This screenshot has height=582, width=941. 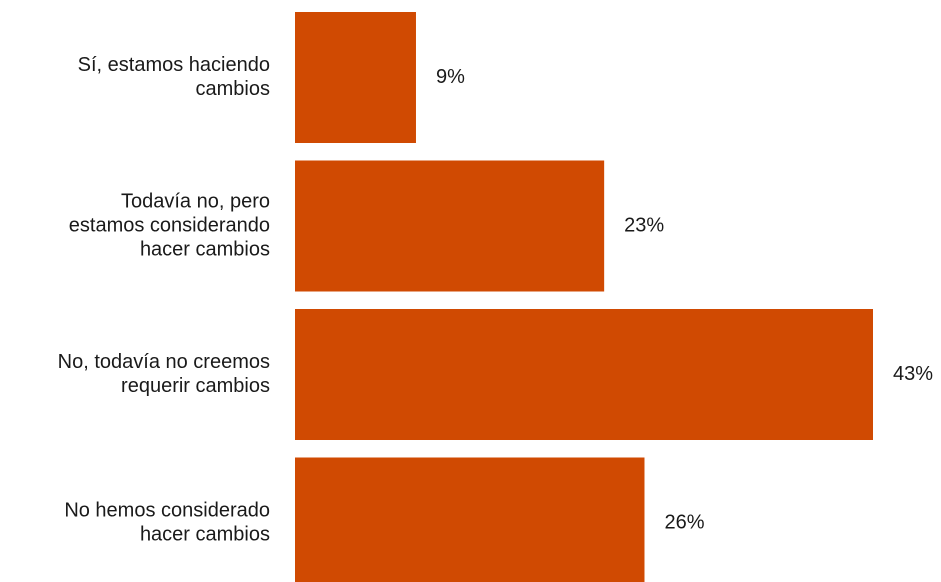 What do you see at coordinates (174, 65) in the screenshot?
I see `category-label-line: Sí, estamos haciendo` at bounding box center [174, 65].